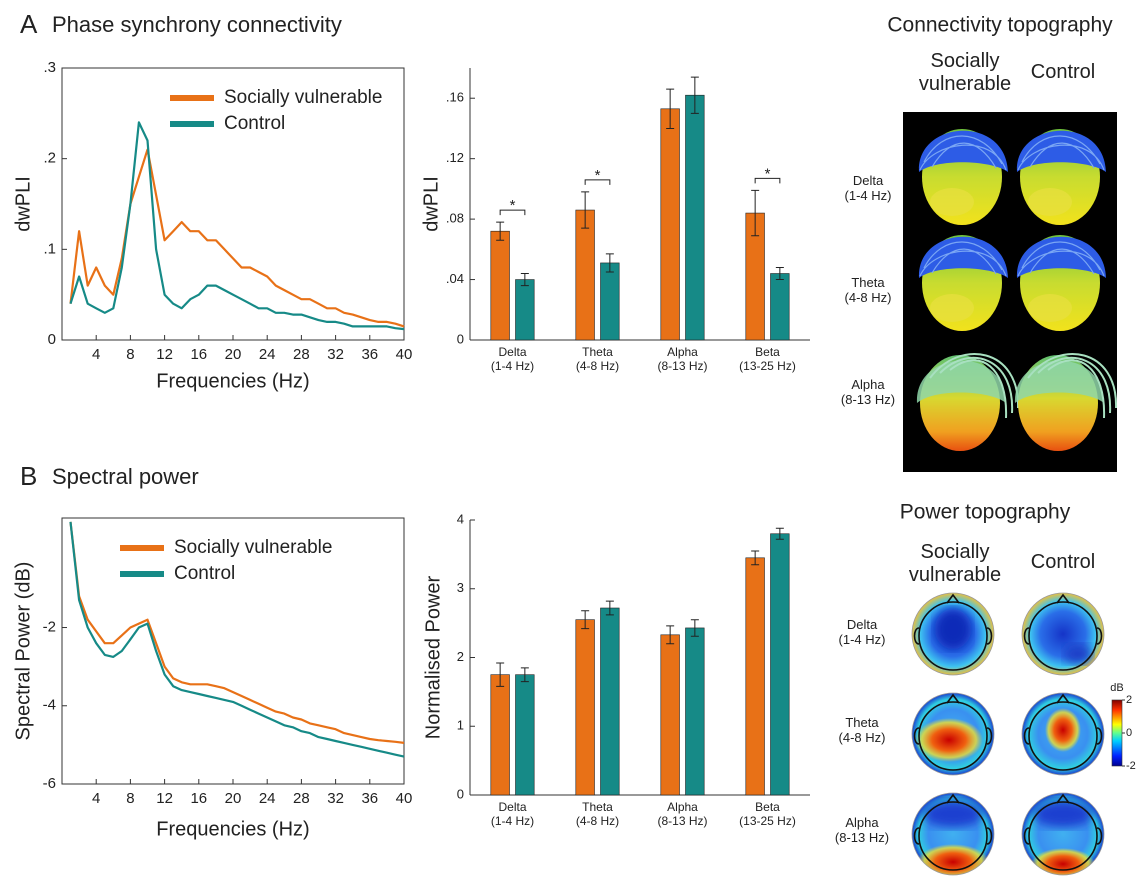  I want to click on y-tick-label: -6, so click(49, 783).